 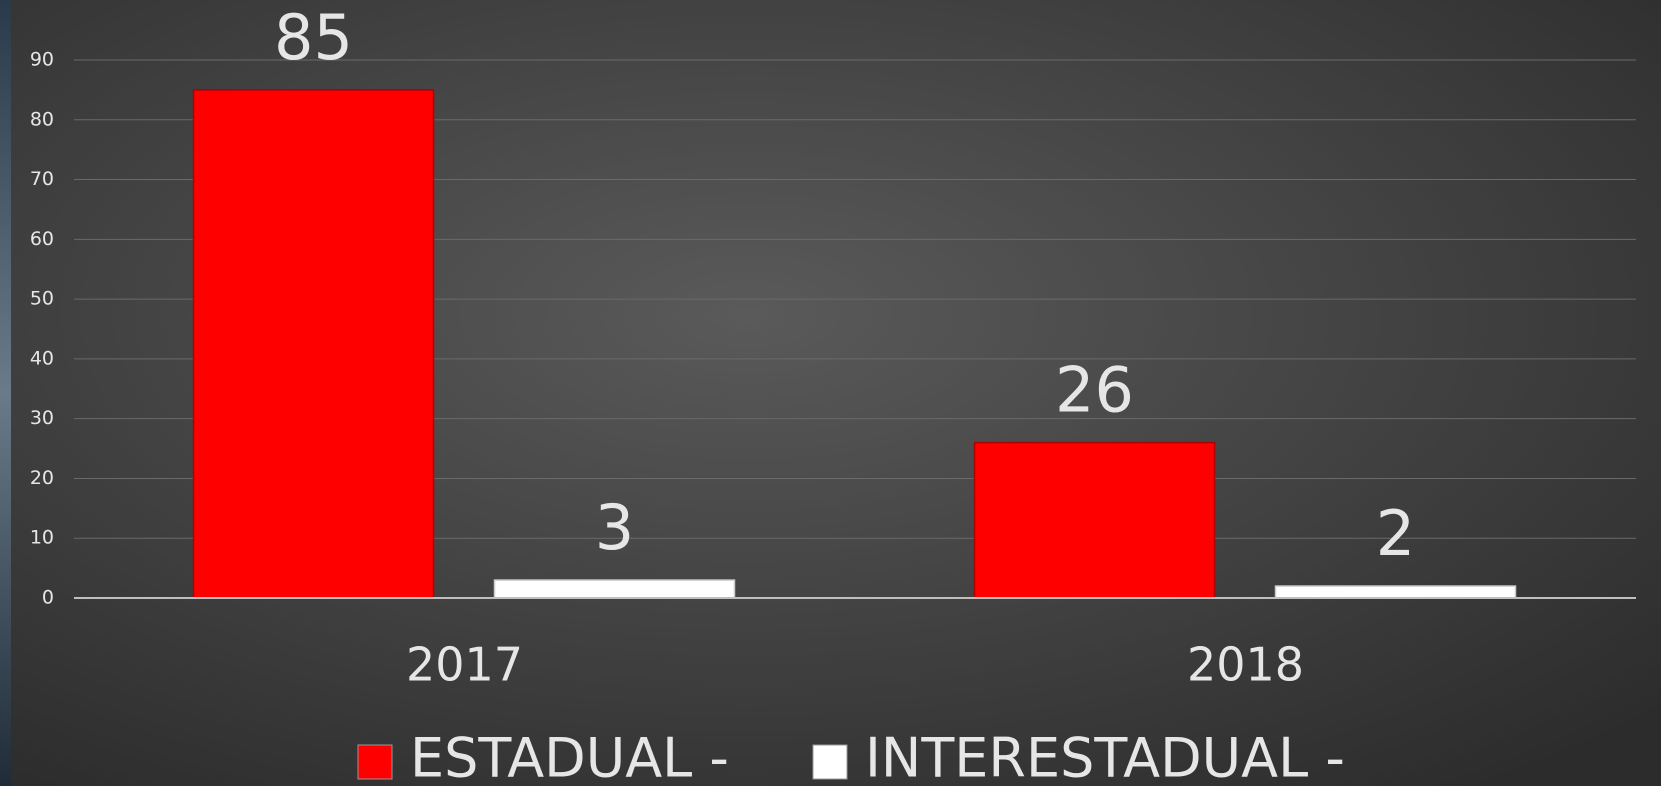 What do you see at coordinates (42, 299) in the screenshot?
I see `y-tick-label: 50` at bounding box center [42, 299].